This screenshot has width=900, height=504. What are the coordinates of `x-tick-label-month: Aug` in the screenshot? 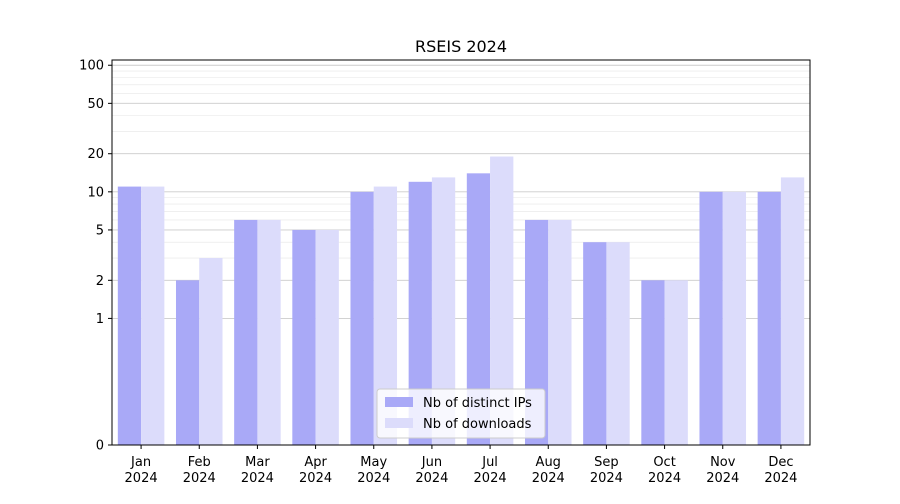 It's located at (548, 462).